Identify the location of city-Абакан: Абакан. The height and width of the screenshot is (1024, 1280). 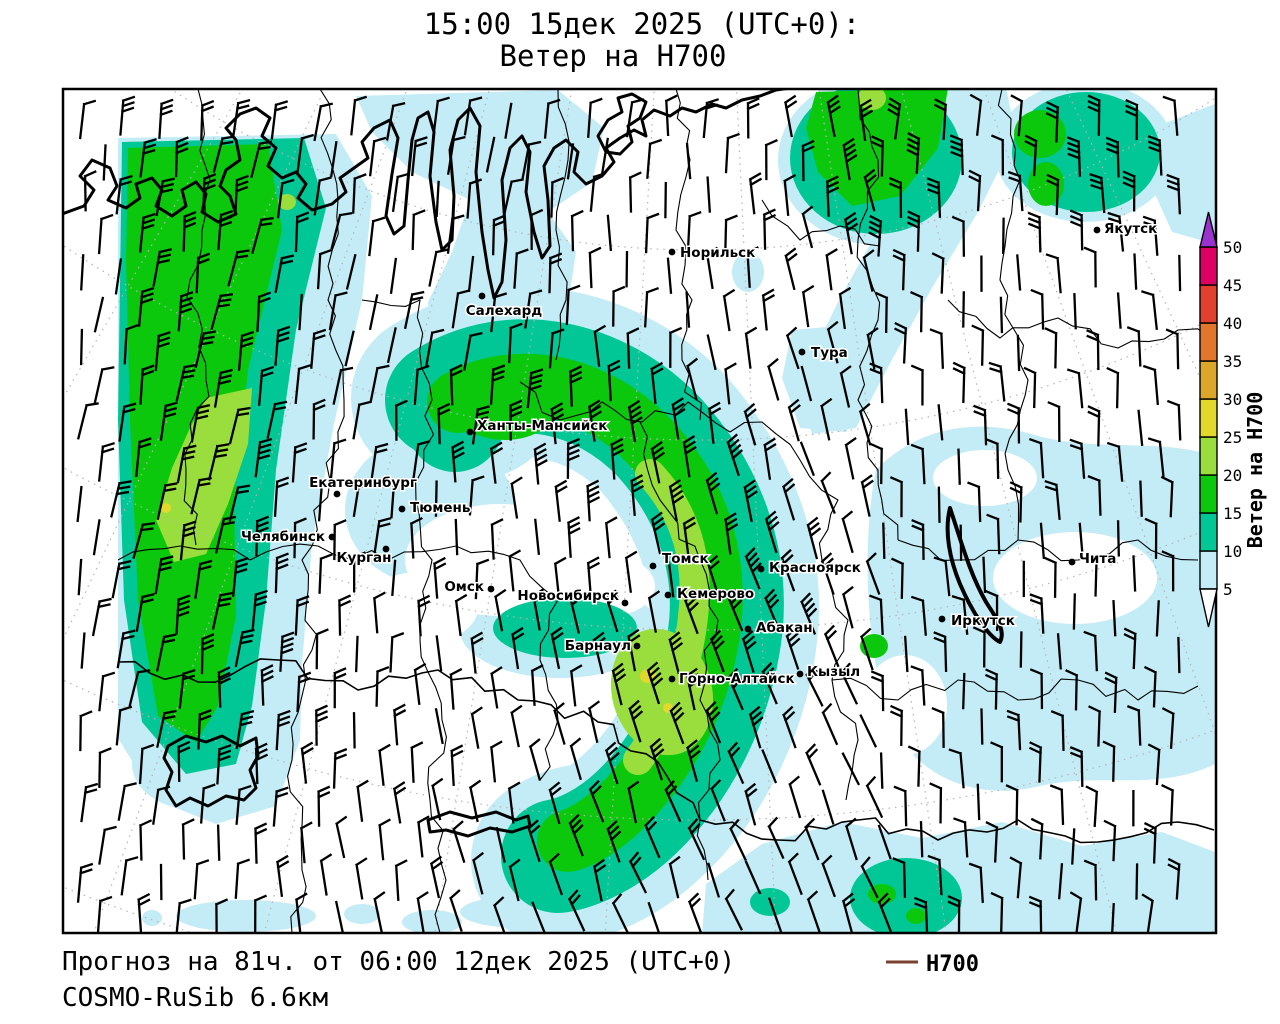
(779, 628).